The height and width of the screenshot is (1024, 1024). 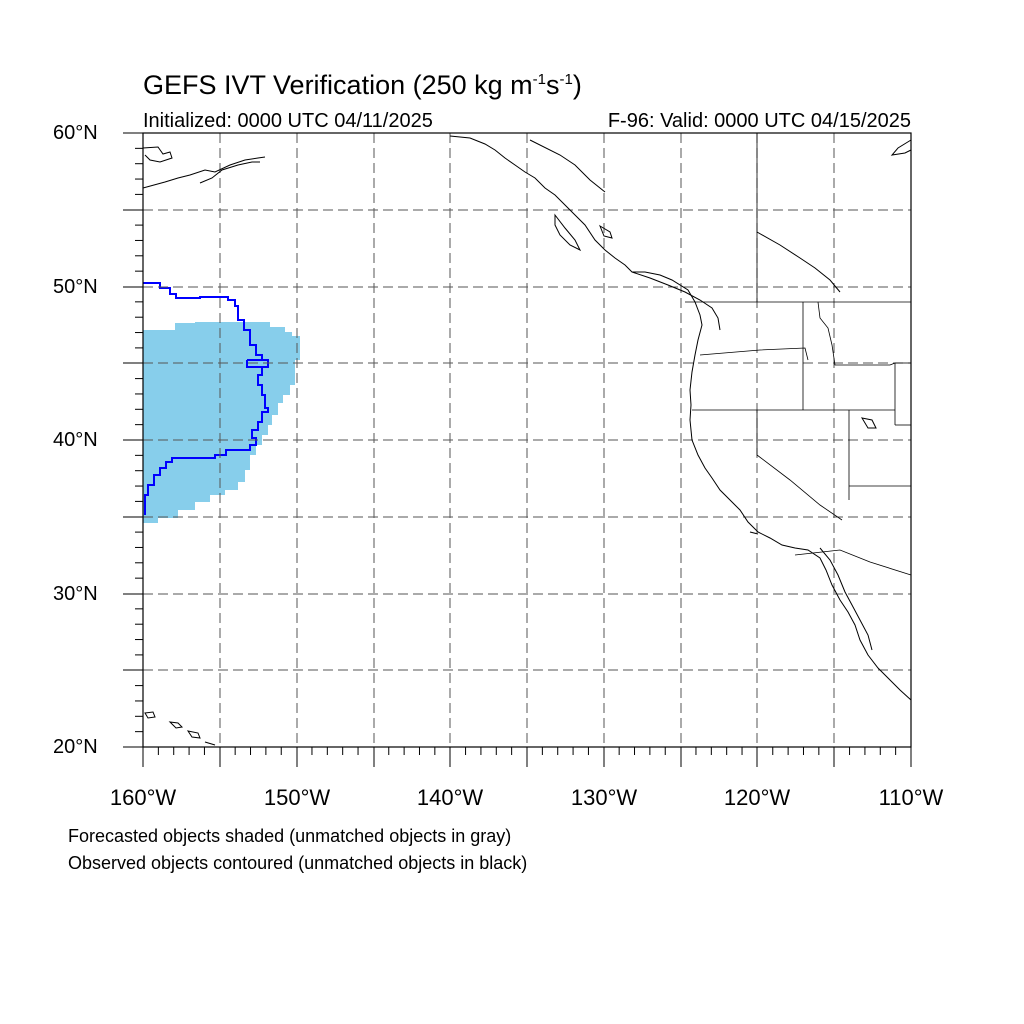 I want to click on initialized-label: Initialized: 0000 UTC 04/11/2025, so click(x=288, y=121).